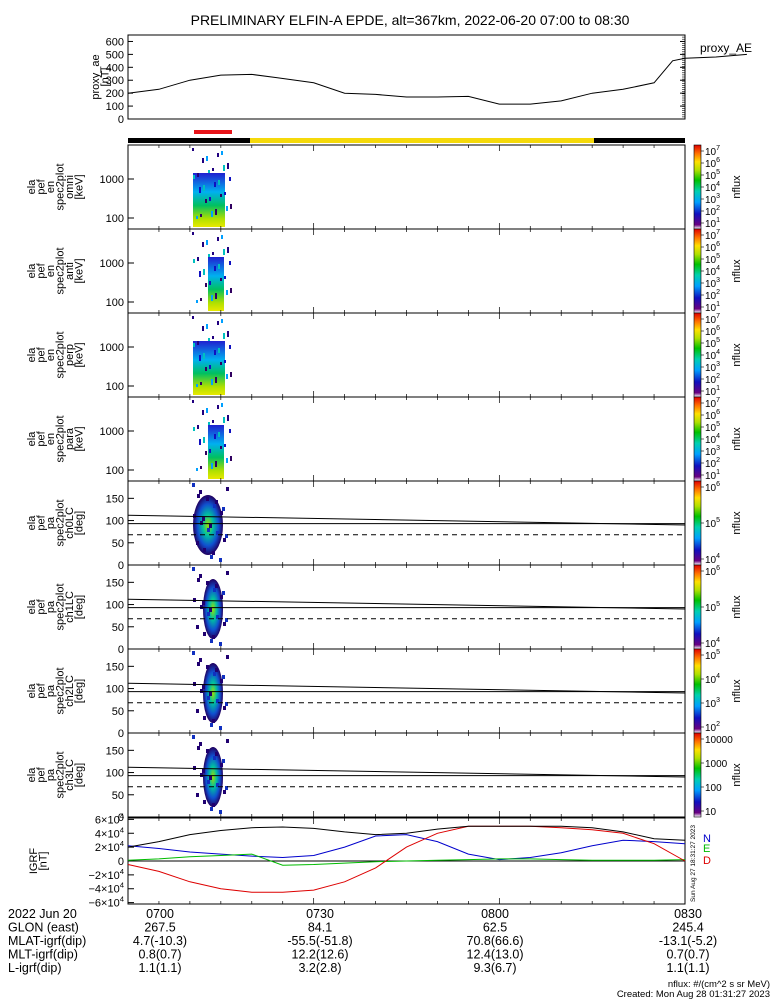 This screenshot has height=1000, width=775. Describe the element at coordinates (406, 859) in the screenshot. I see `igrf-line-d` at that location.